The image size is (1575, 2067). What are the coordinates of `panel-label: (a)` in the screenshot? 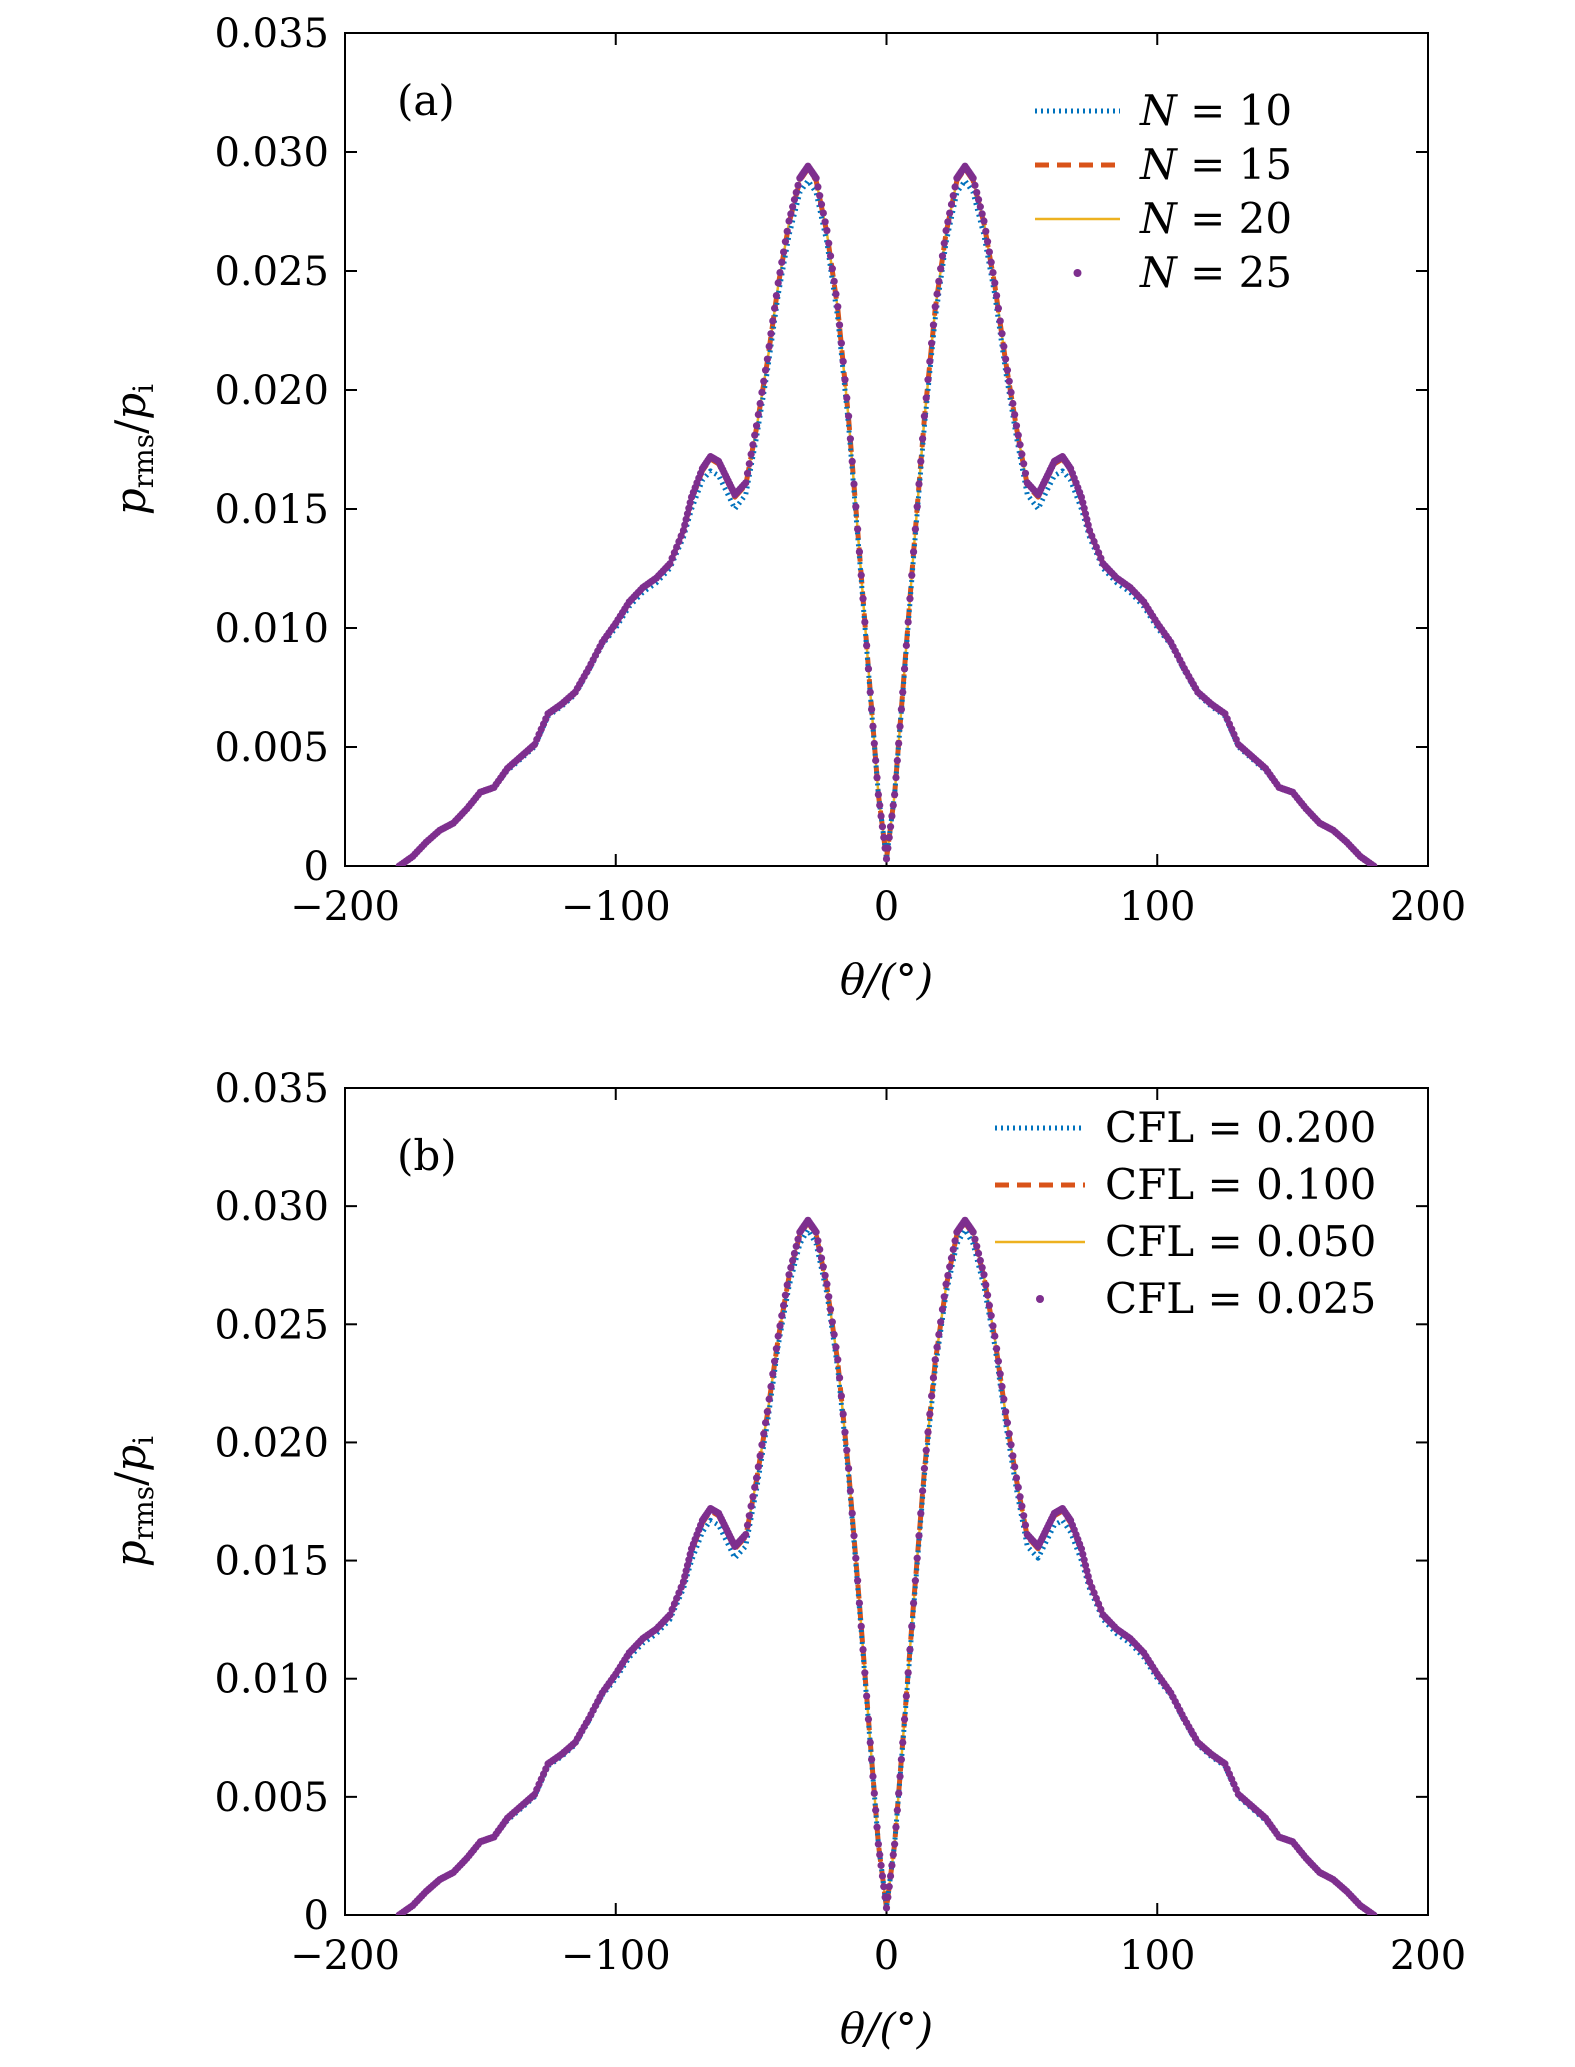 It's located at (426, 100).